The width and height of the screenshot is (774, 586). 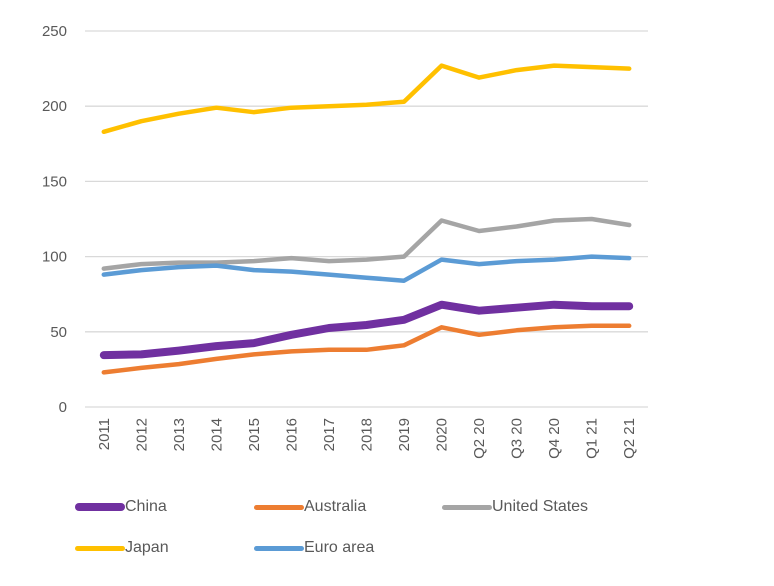 What do you see at coordinates (366, 349) in the screenshot?
I see `series-line-australia` at bounding box center [366, 349].